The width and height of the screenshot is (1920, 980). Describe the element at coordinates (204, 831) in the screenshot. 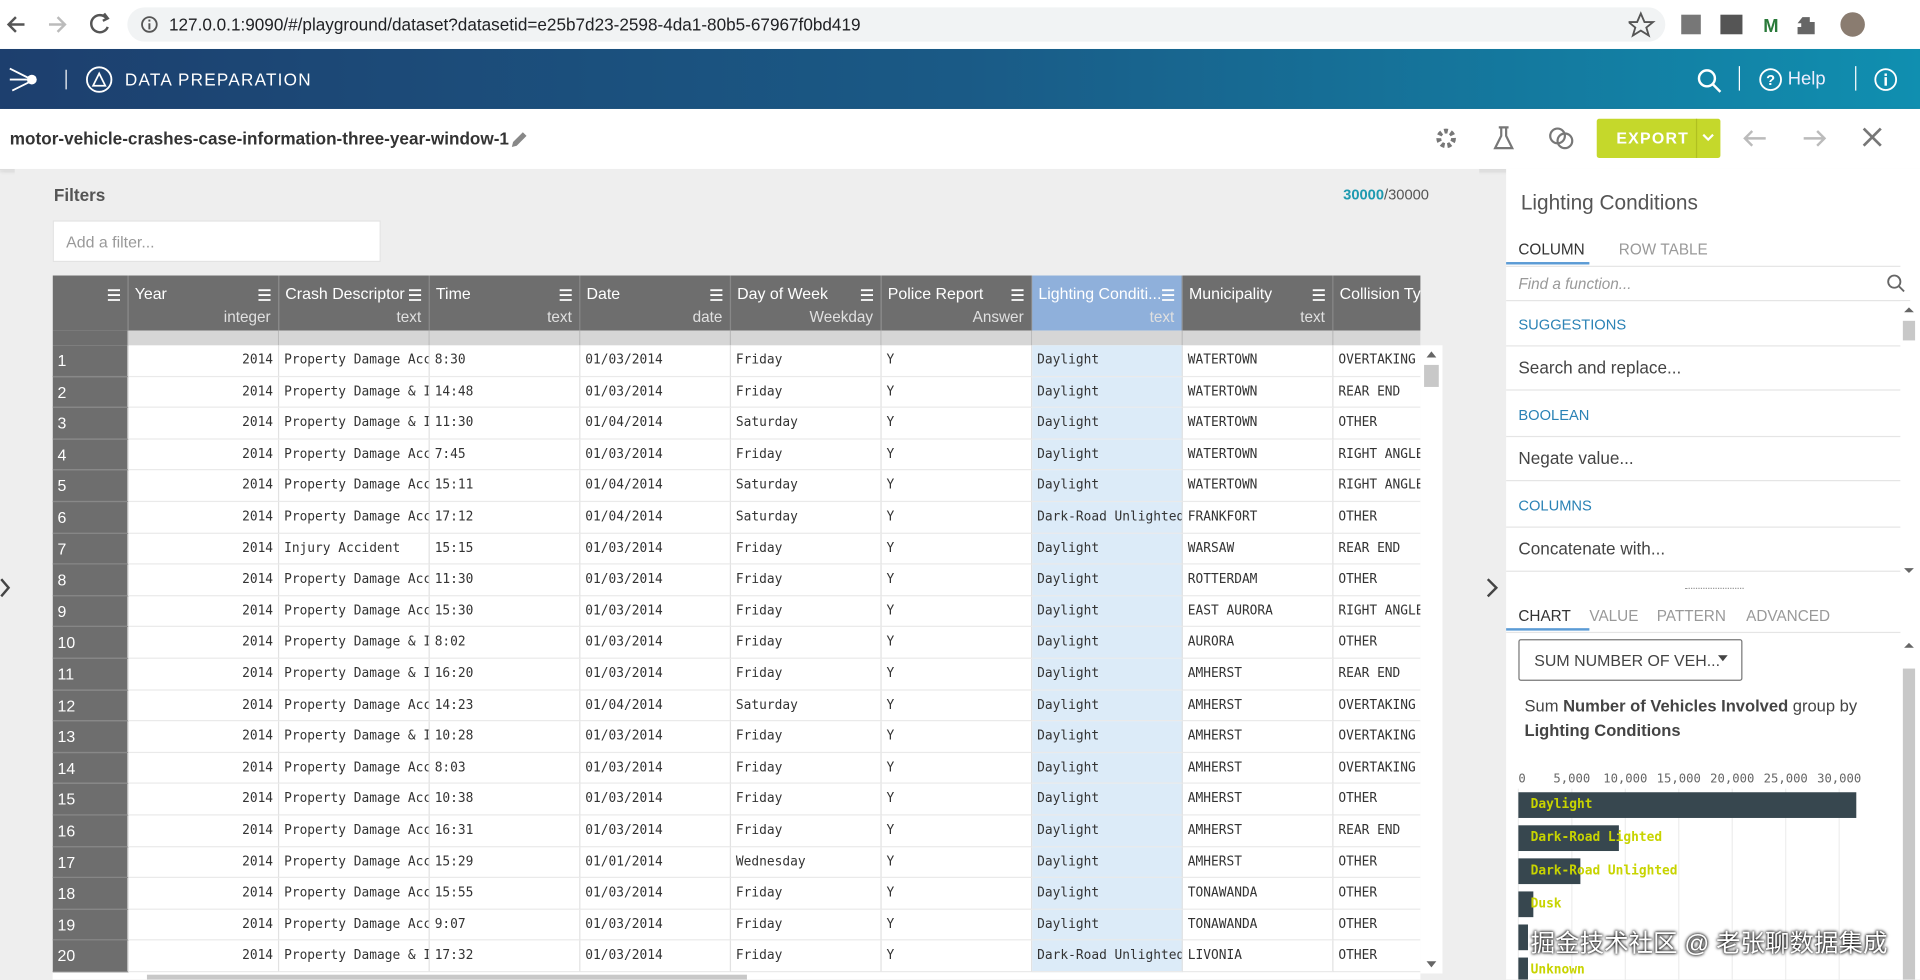

I see `cell: 2014` at that location.